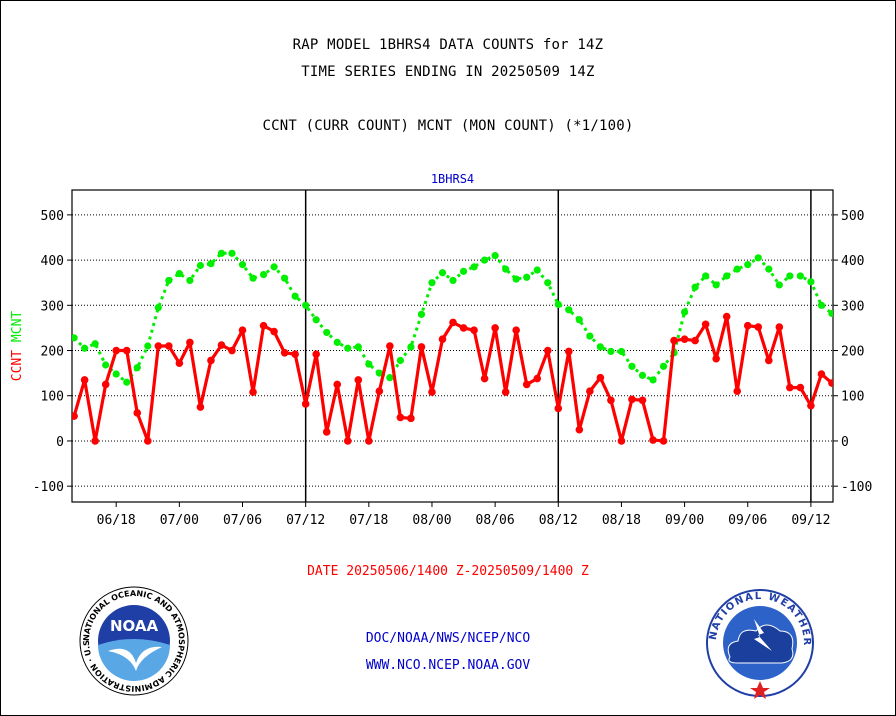  What do you see at coordinates (368, 520) in the screenshot?
I see `x-tick-label: 07/18` at bounding box center [368, 520].